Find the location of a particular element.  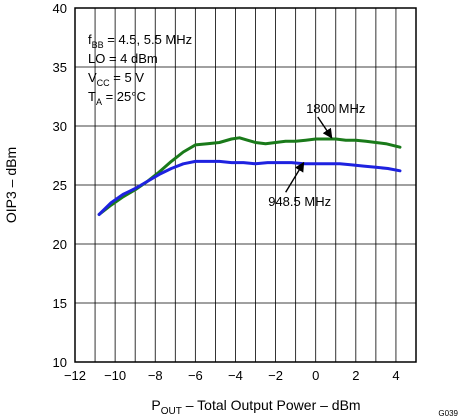

condition-value: = 25°C is located at coordinates (124, 96).